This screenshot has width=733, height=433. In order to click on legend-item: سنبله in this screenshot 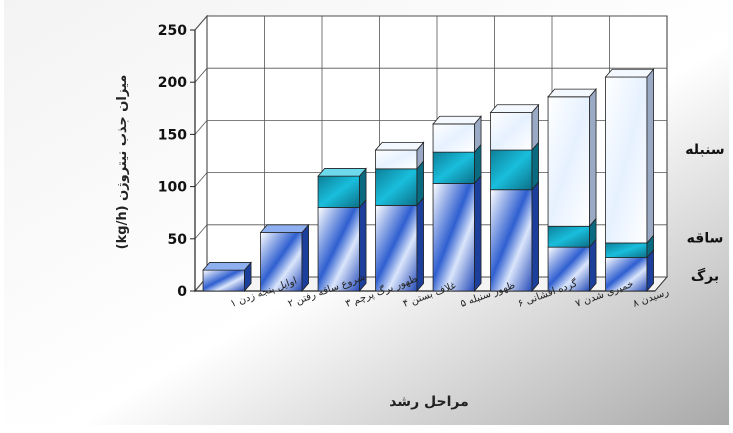, I will do `click(704, 150)`.